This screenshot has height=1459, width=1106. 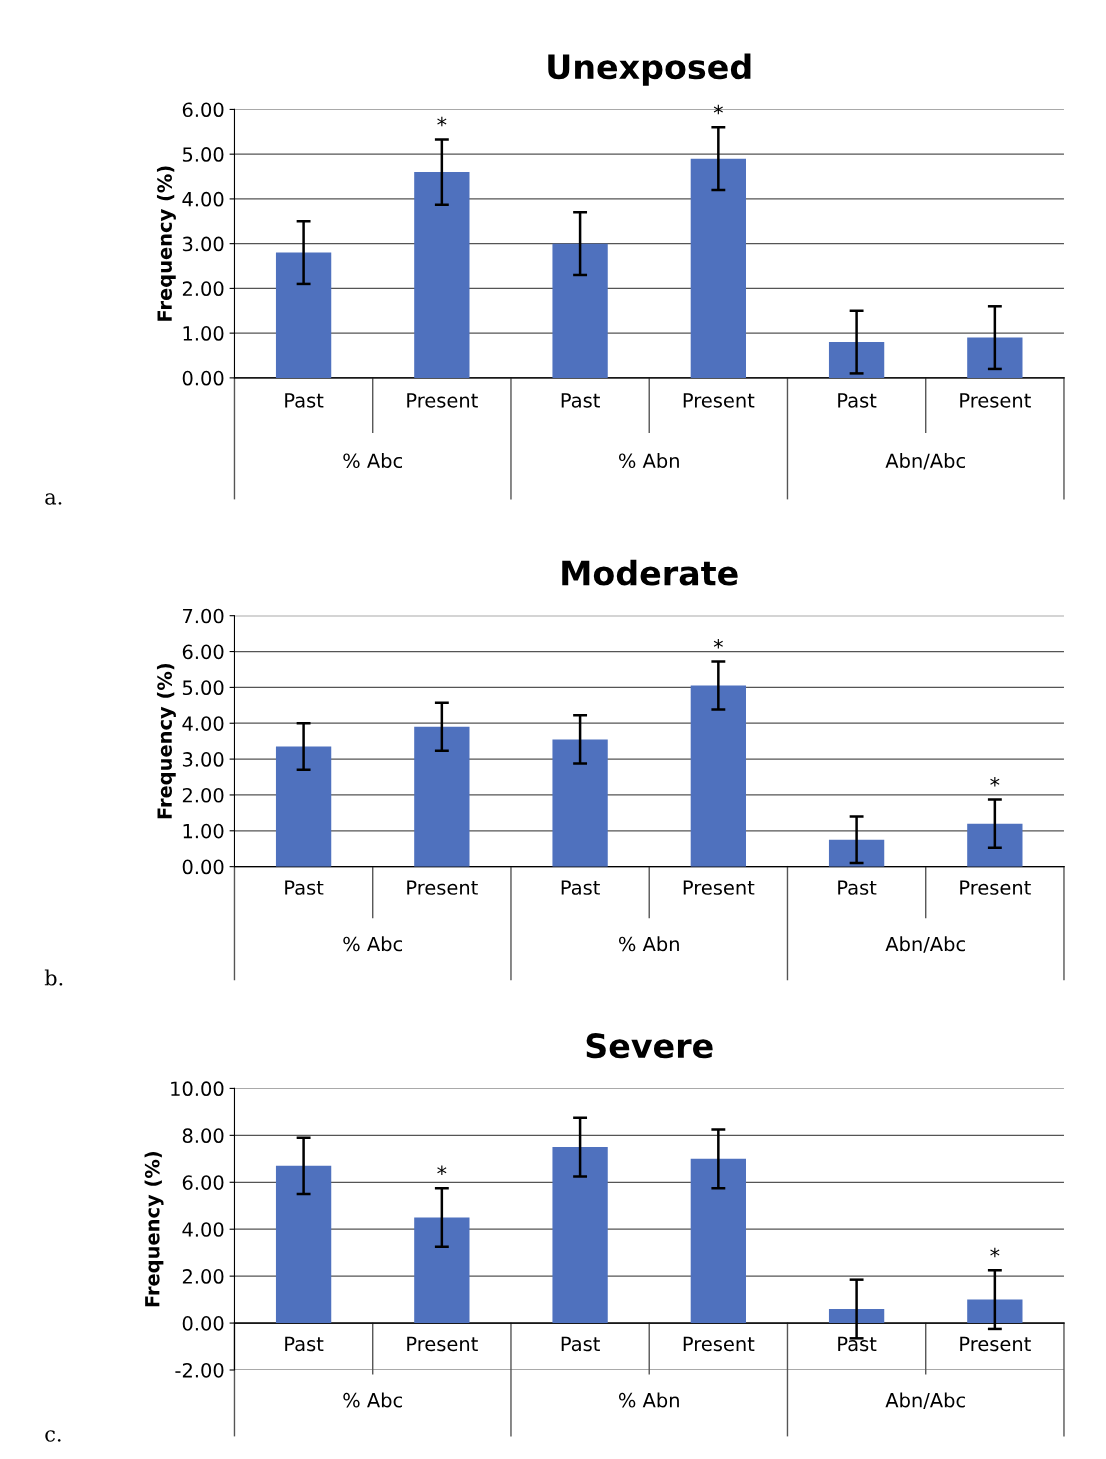 I want to click on y-tick-label: -2.00, so click(x=199, y=1370).